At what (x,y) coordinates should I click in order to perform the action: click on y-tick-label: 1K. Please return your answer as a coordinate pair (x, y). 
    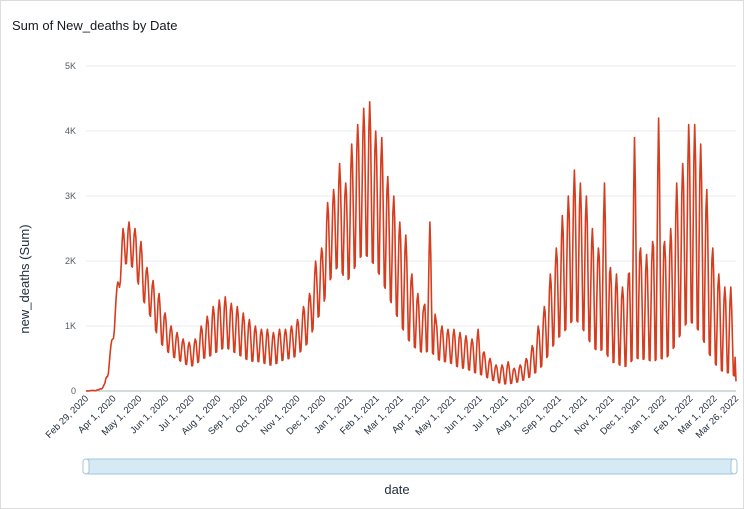
    Looking at the image, I should click on (70, 326).